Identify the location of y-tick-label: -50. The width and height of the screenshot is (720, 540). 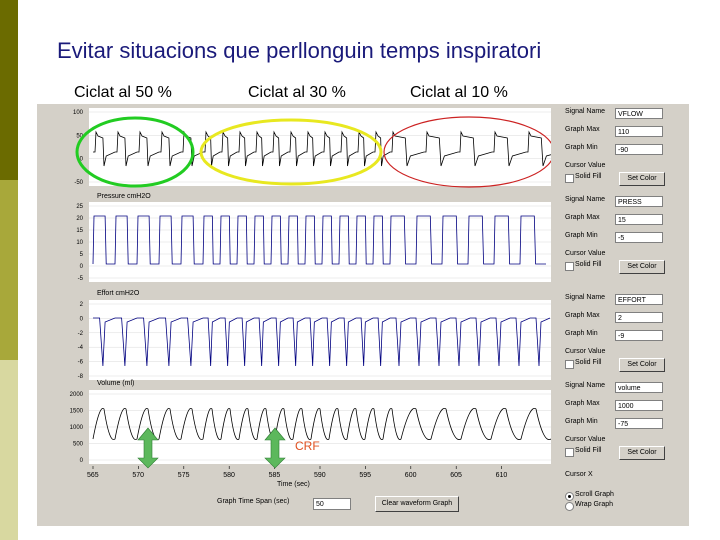
(78, 183).